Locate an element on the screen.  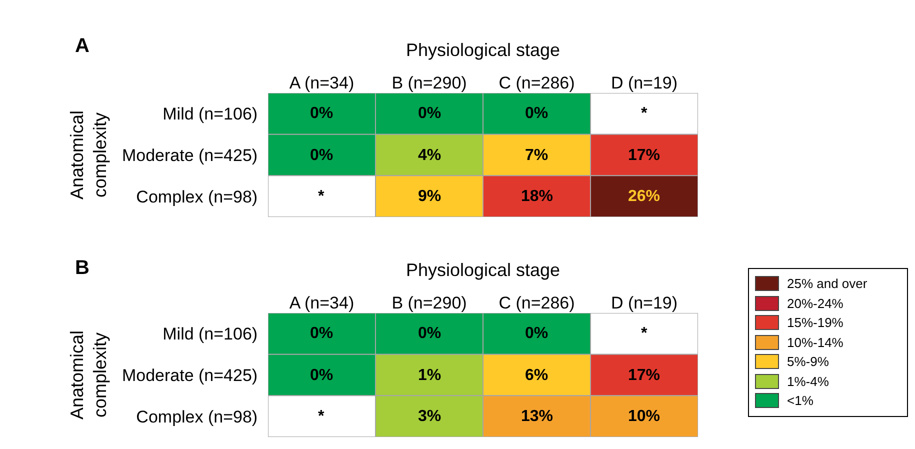
data-label: 9% is located at coordinates (430, 196).